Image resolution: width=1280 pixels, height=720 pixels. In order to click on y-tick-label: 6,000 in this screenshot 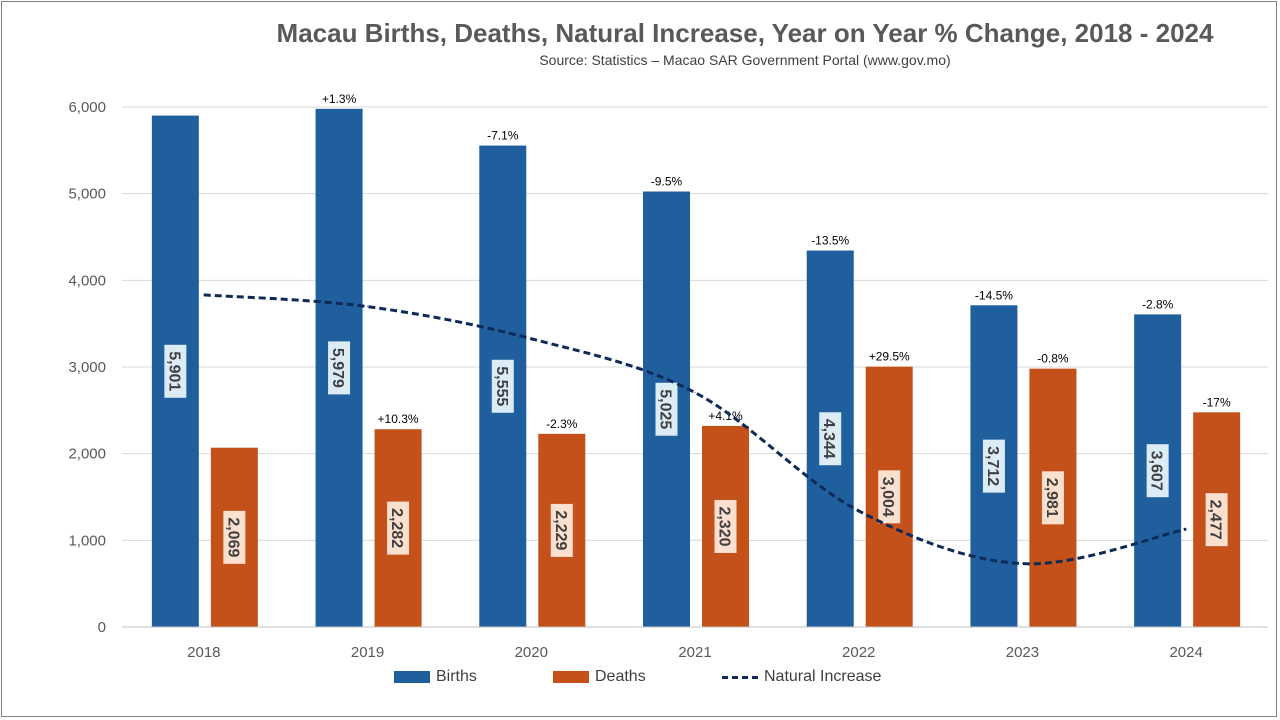, I will do `click(87, 107)`.